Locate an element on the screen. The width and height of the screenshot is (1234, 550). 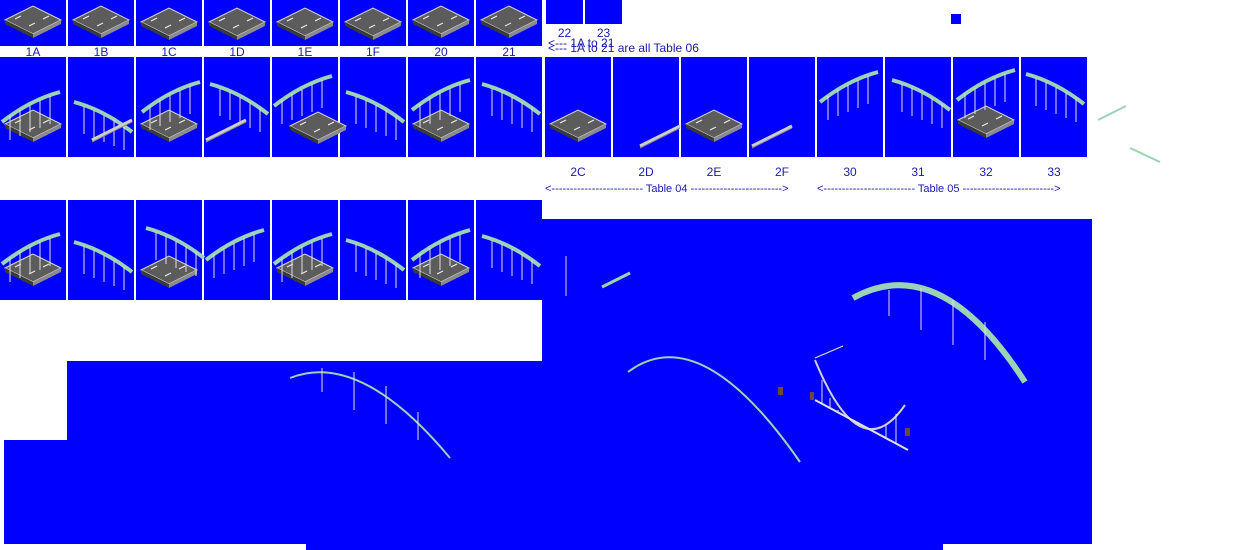
sprite-1c is located at coordinates (169, 23).